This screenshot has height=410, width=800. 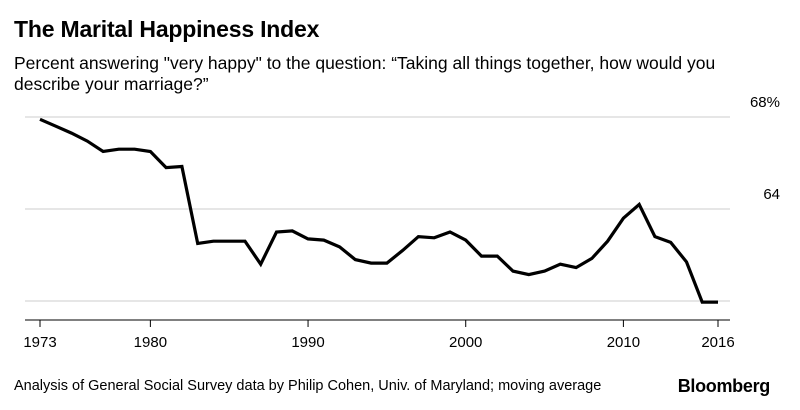 What do you see at coordinates (717, 342) in the screenshot?
I see `x-tick-label: 2016` at bounding box center [717, 342].